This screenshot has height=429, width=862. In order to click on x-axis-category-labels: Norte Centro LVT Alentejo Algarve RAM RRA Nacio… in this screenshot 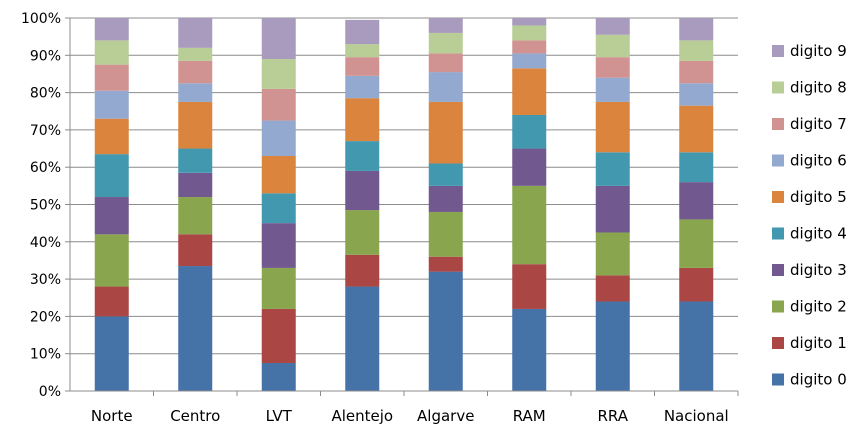, I will do `click(410, 416)`.